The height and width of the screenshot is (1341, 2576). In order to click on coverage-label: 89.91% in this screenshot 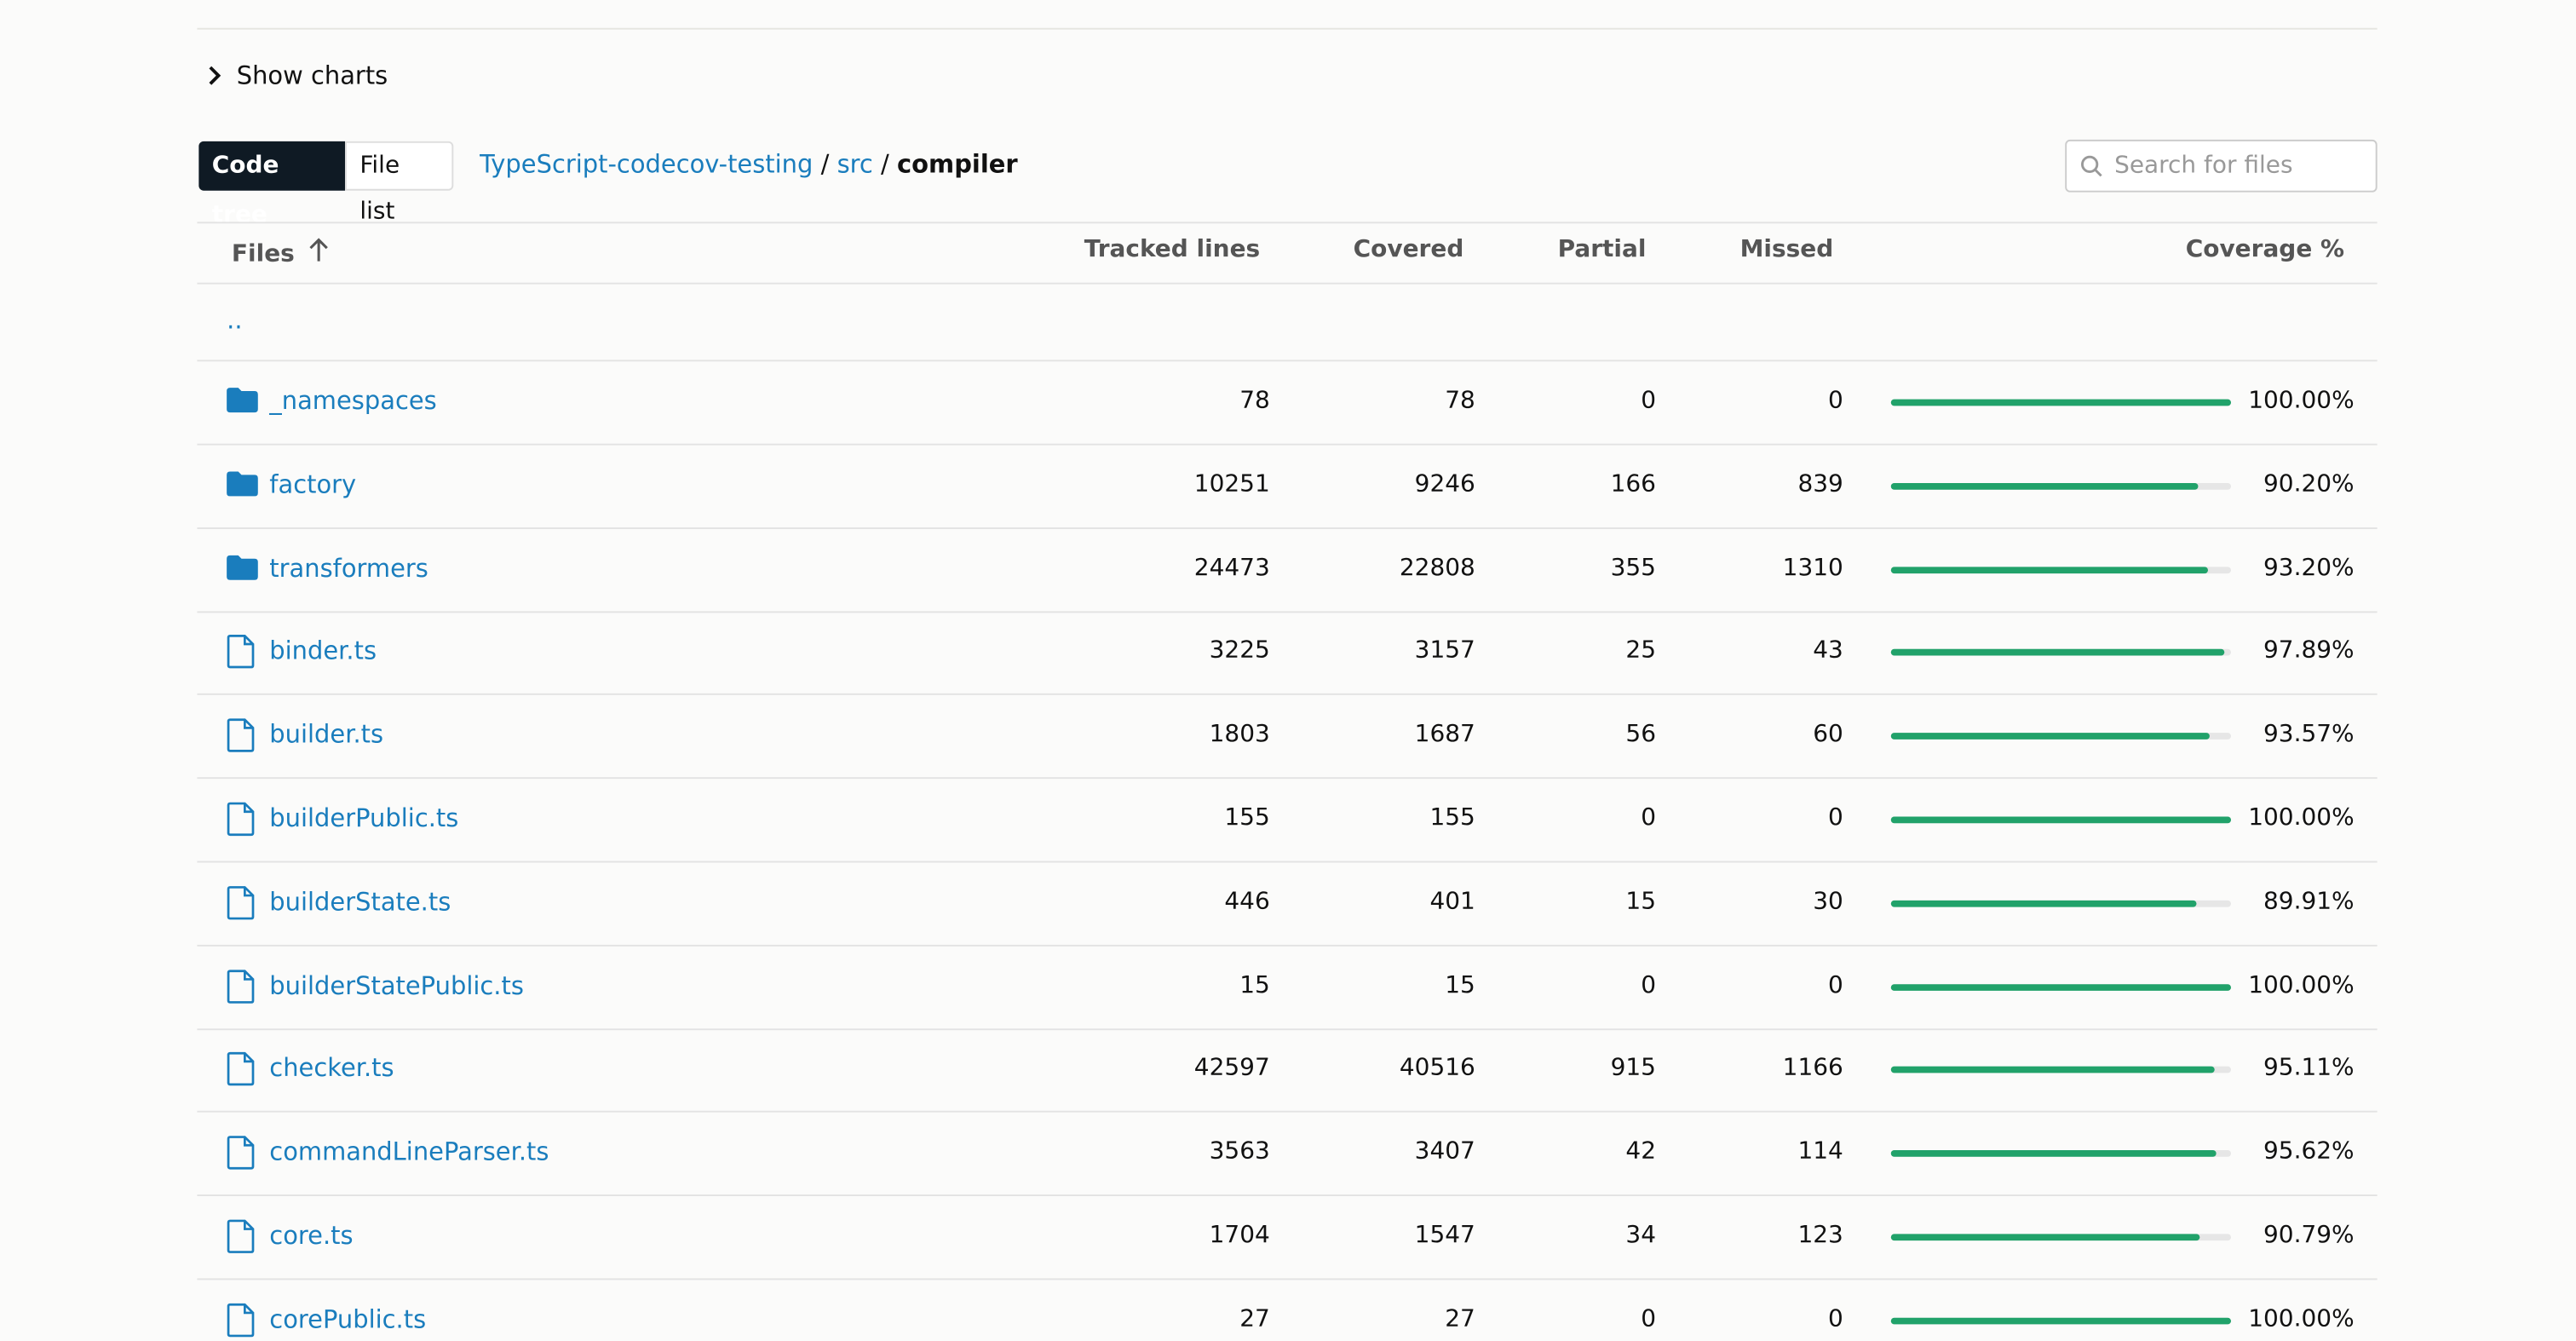, I will do `click(2309, 902)`.